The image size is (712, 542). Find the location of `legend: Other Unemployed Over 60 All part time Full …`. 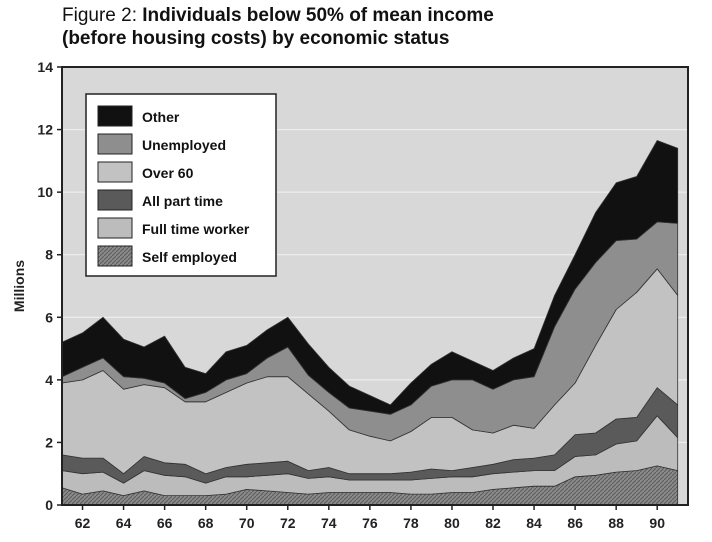

legend: Other Unemployed Over 60 All part time Full … is located at coordinates (181, 185).